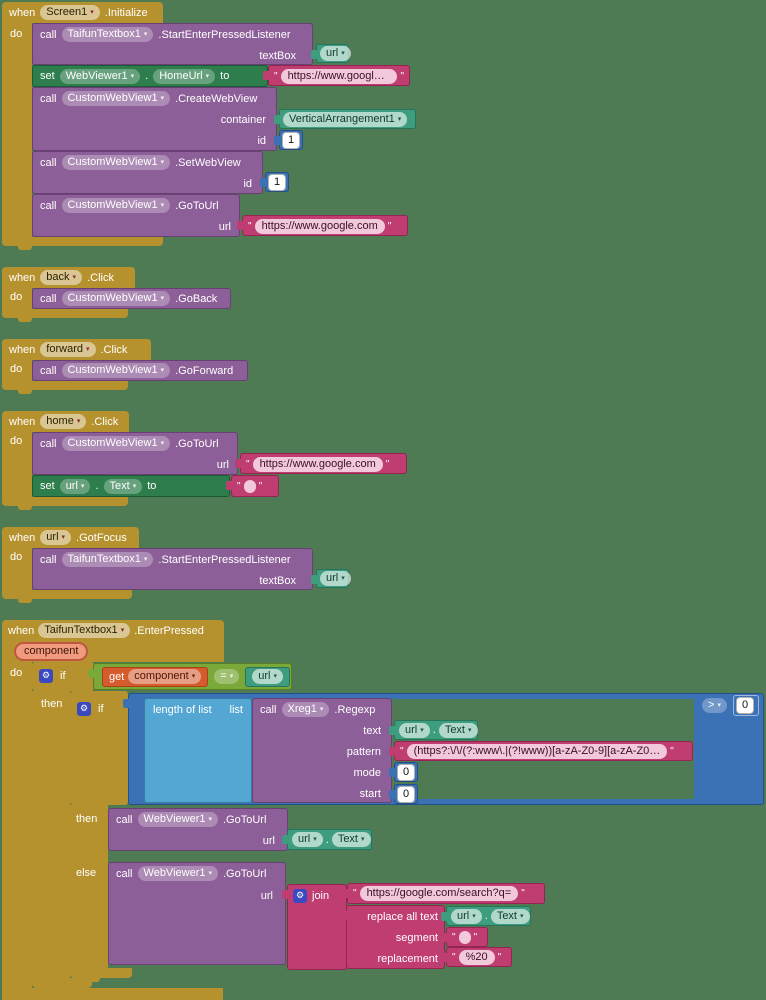 The image size is (766, 1000). Describe the element at coordinates (305, 709) in the screenshot. I see `component-dropdown: Xreg1 ▾` at that location.